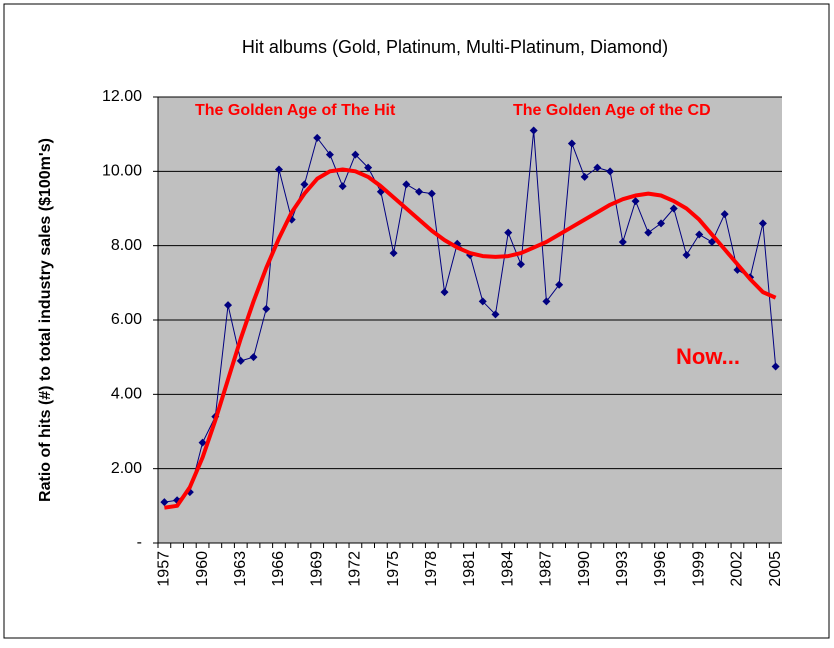 Image resolution: width=834 pixels, height=648 pixels. Describe the element at coordinates (278, 569) in the screenshot. I see `x-tick-label: 1966` at that location.